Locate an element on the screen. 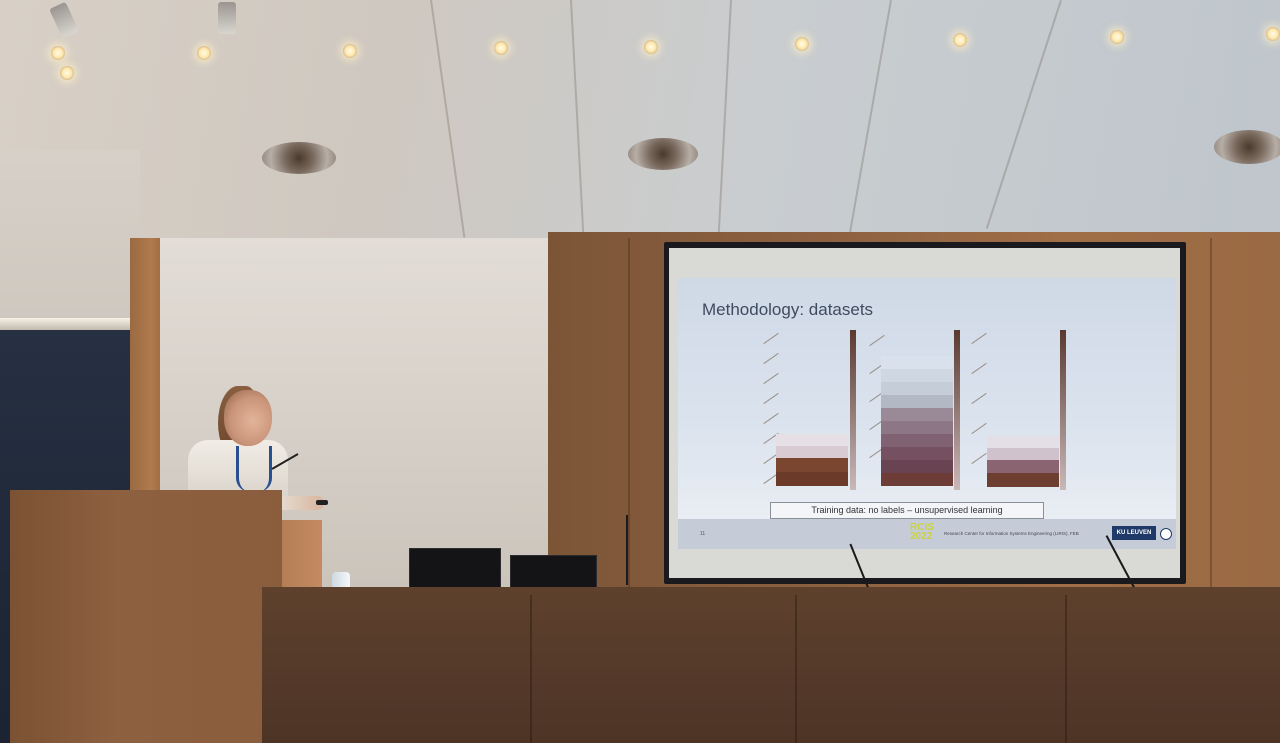  slide-number: 11 is located at coordinates (703, 534).